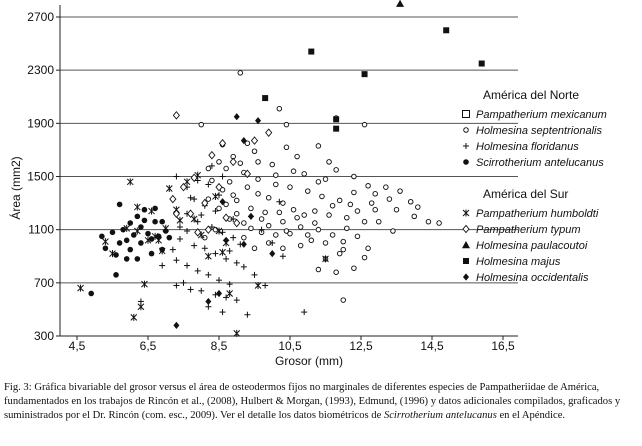  What do you see at coordinates (44, 336) in the screenshot?
I see `y-tick-label: 300` at bounding box center [44, 336].